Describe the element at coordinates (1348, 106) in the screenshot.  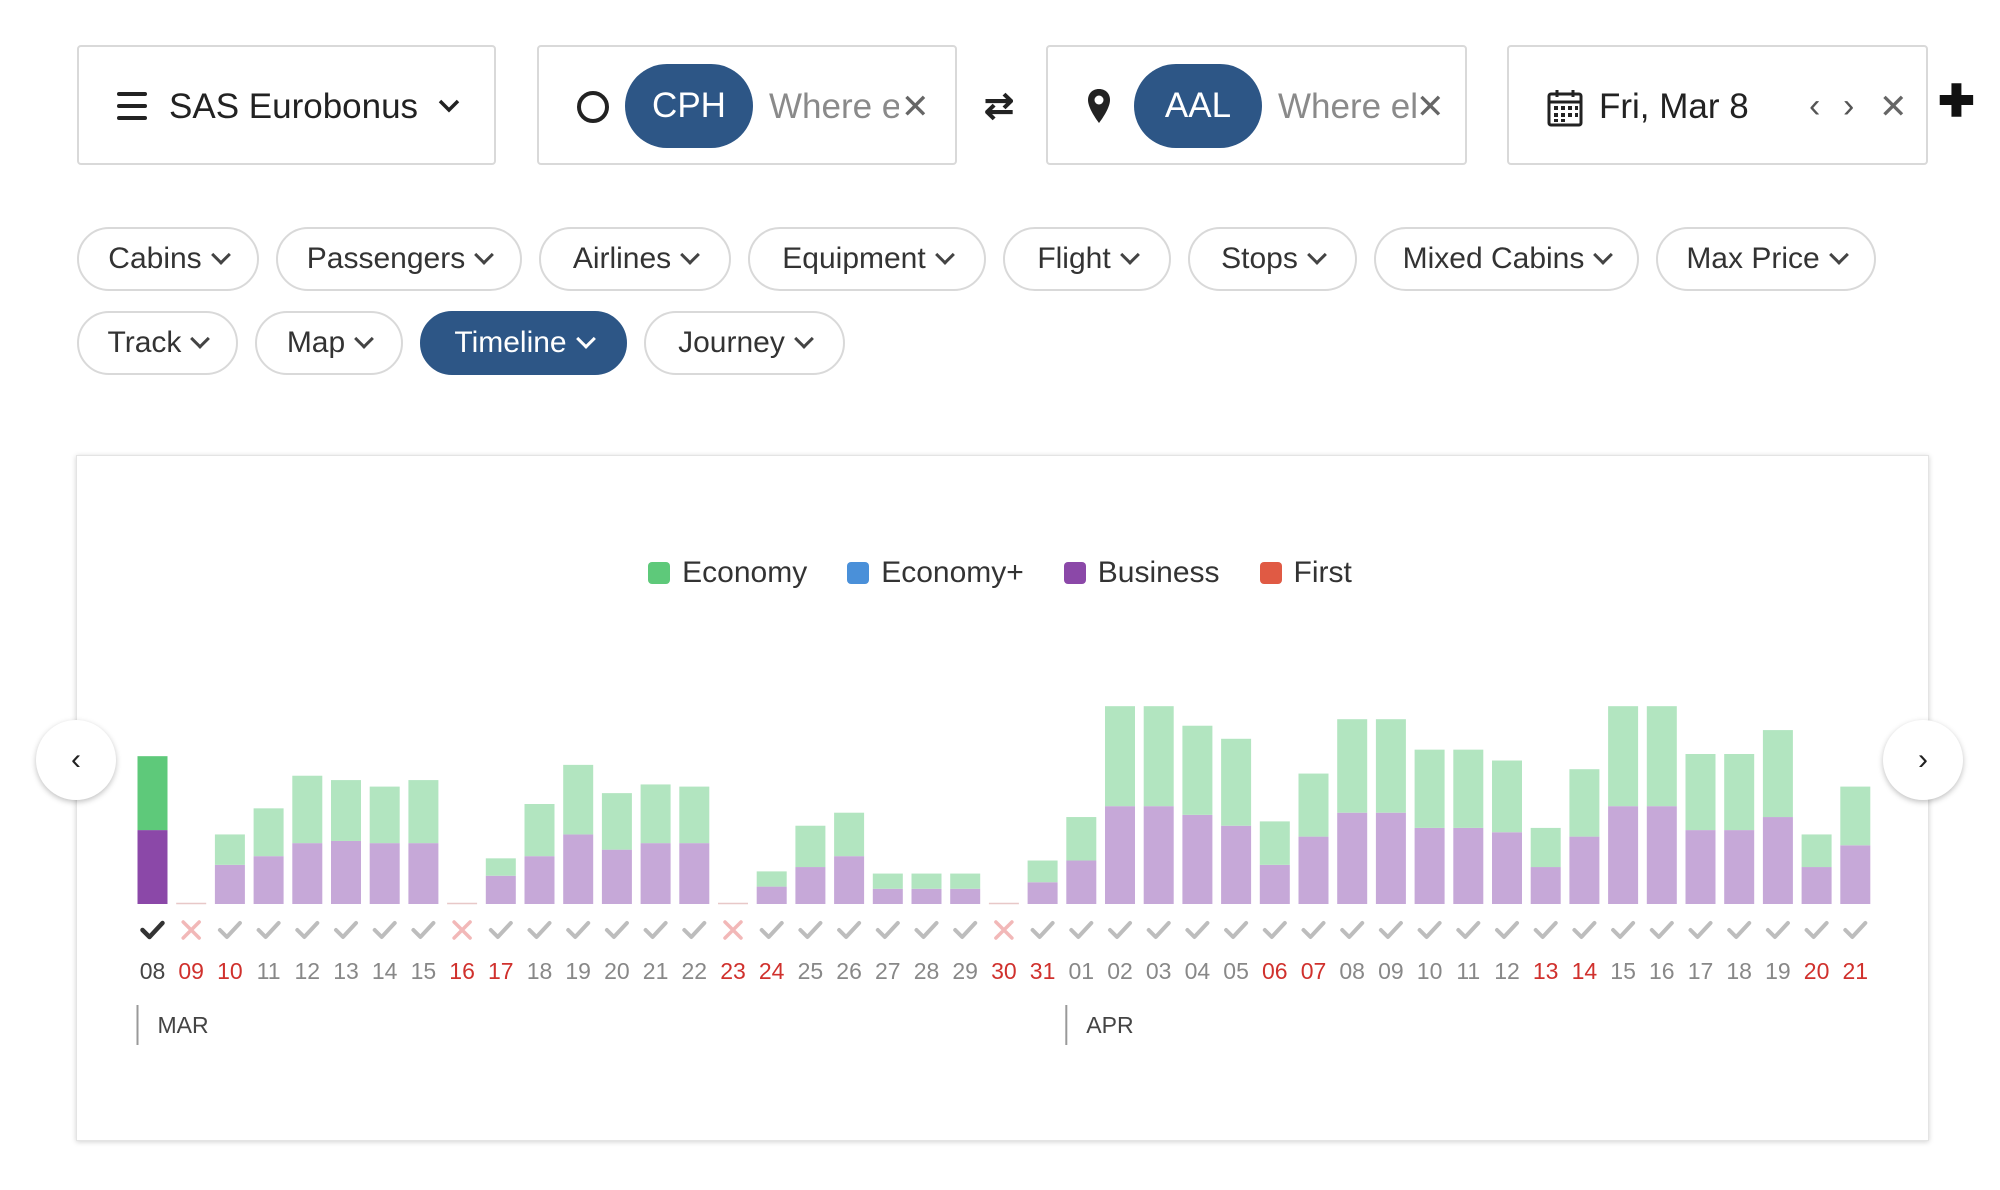
I see `destination-input: Where else?` at that location.